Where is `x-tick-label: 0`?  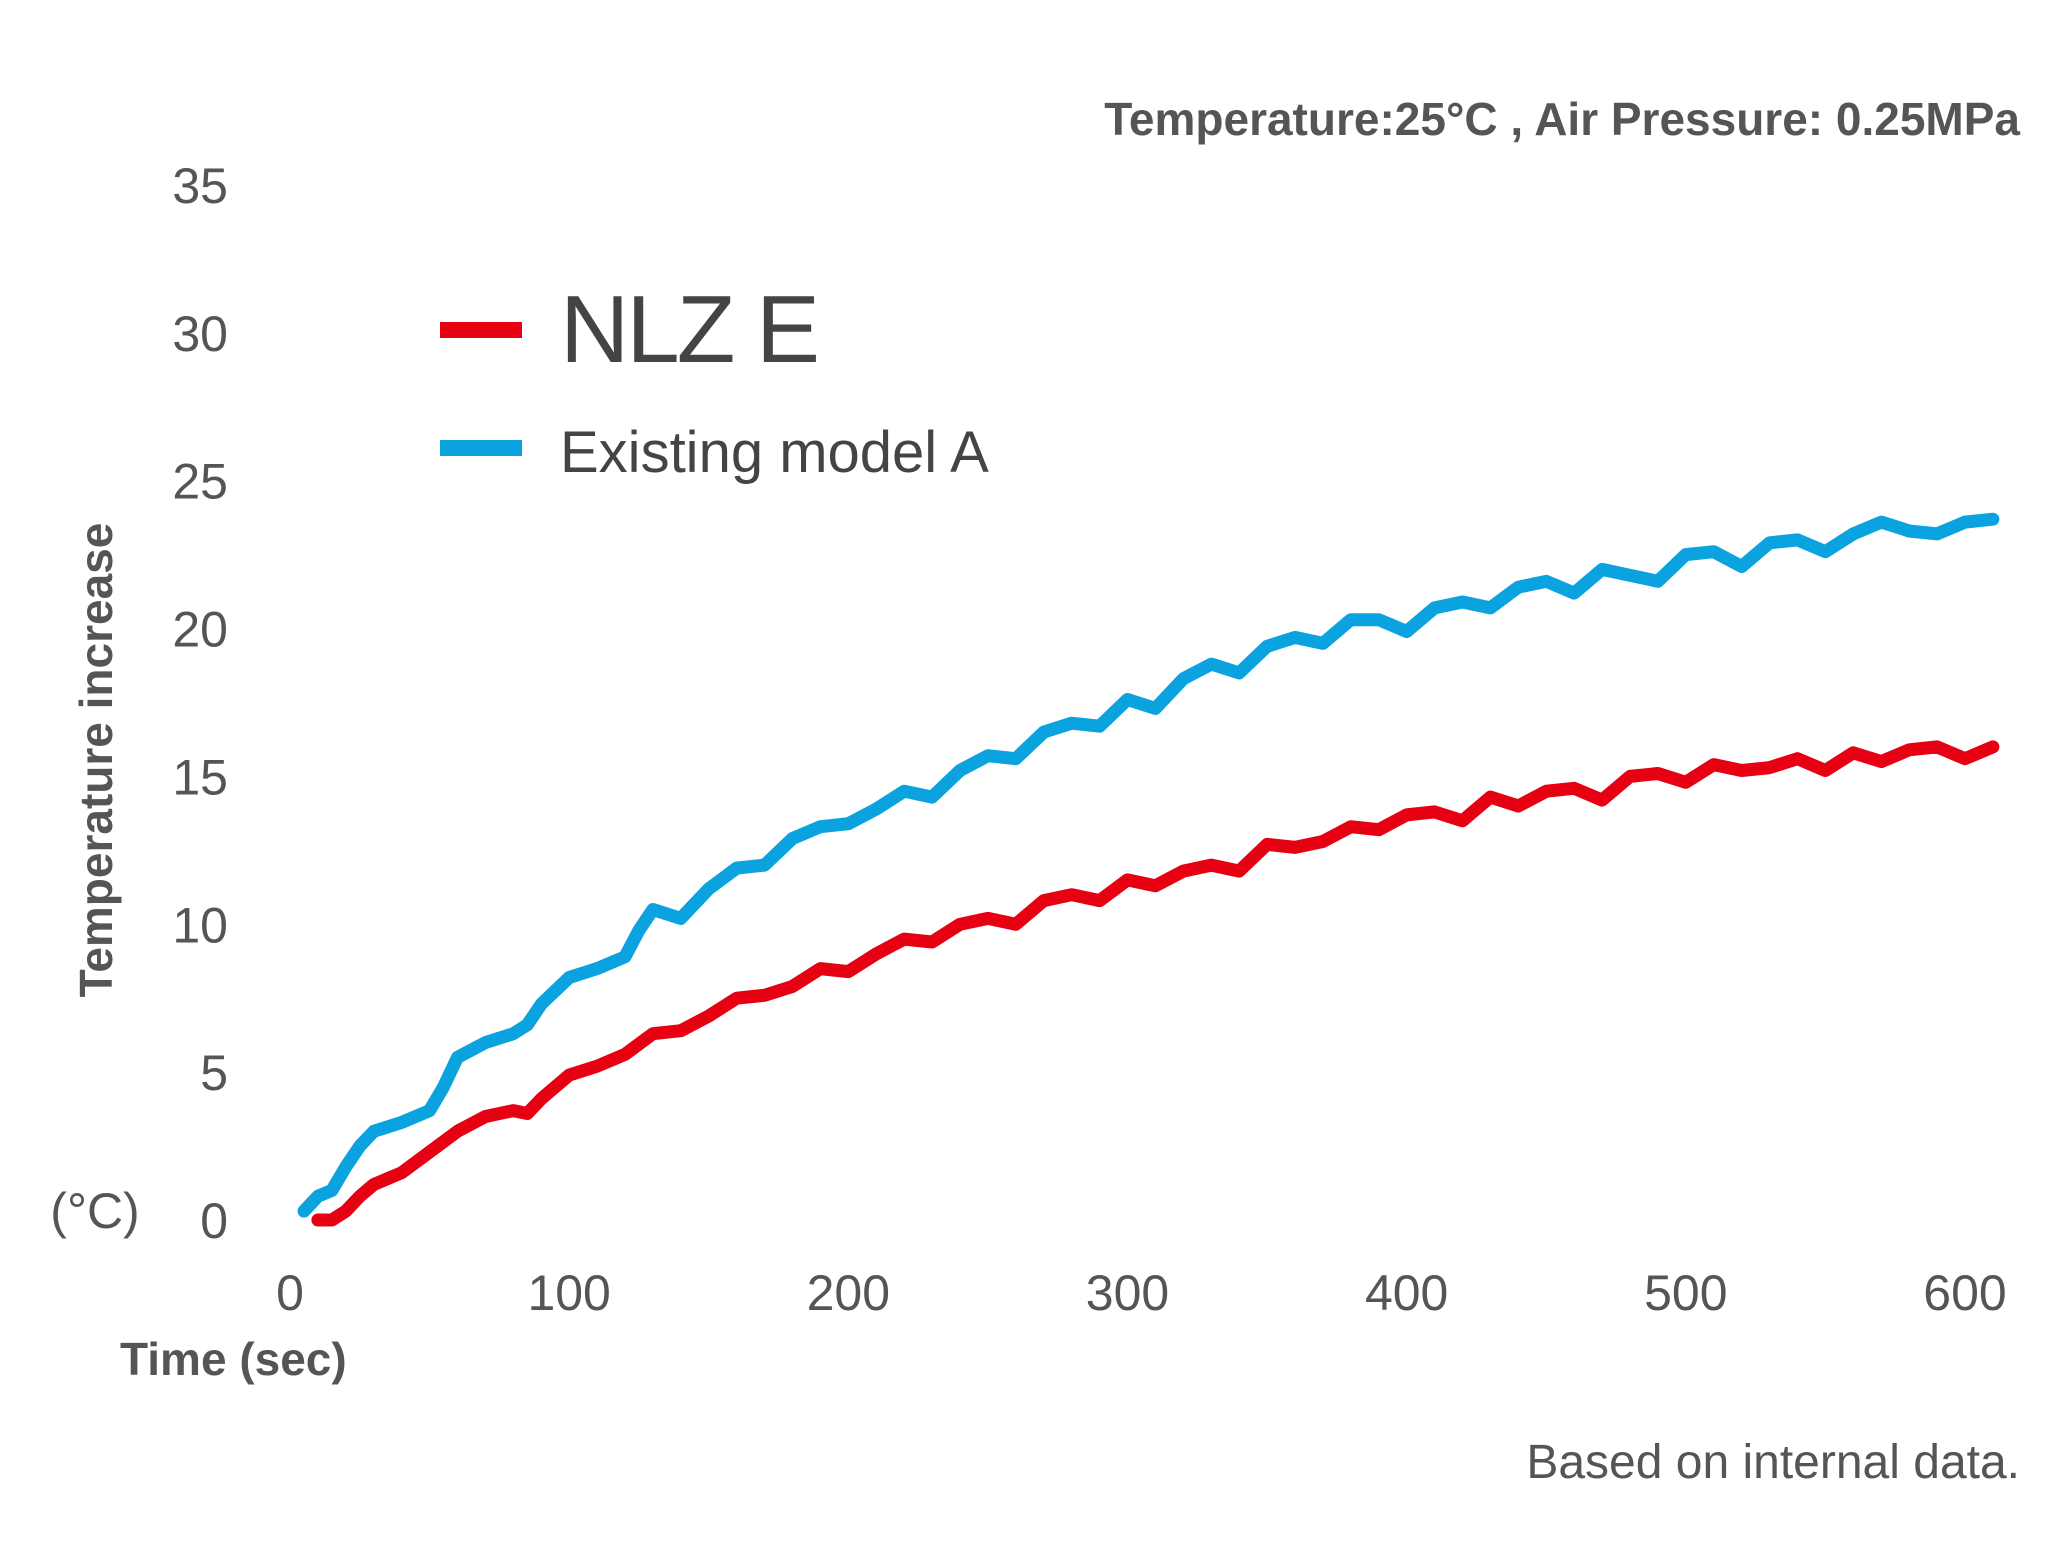
x-tick-label: 0 is located at coordinates (290, 1293).